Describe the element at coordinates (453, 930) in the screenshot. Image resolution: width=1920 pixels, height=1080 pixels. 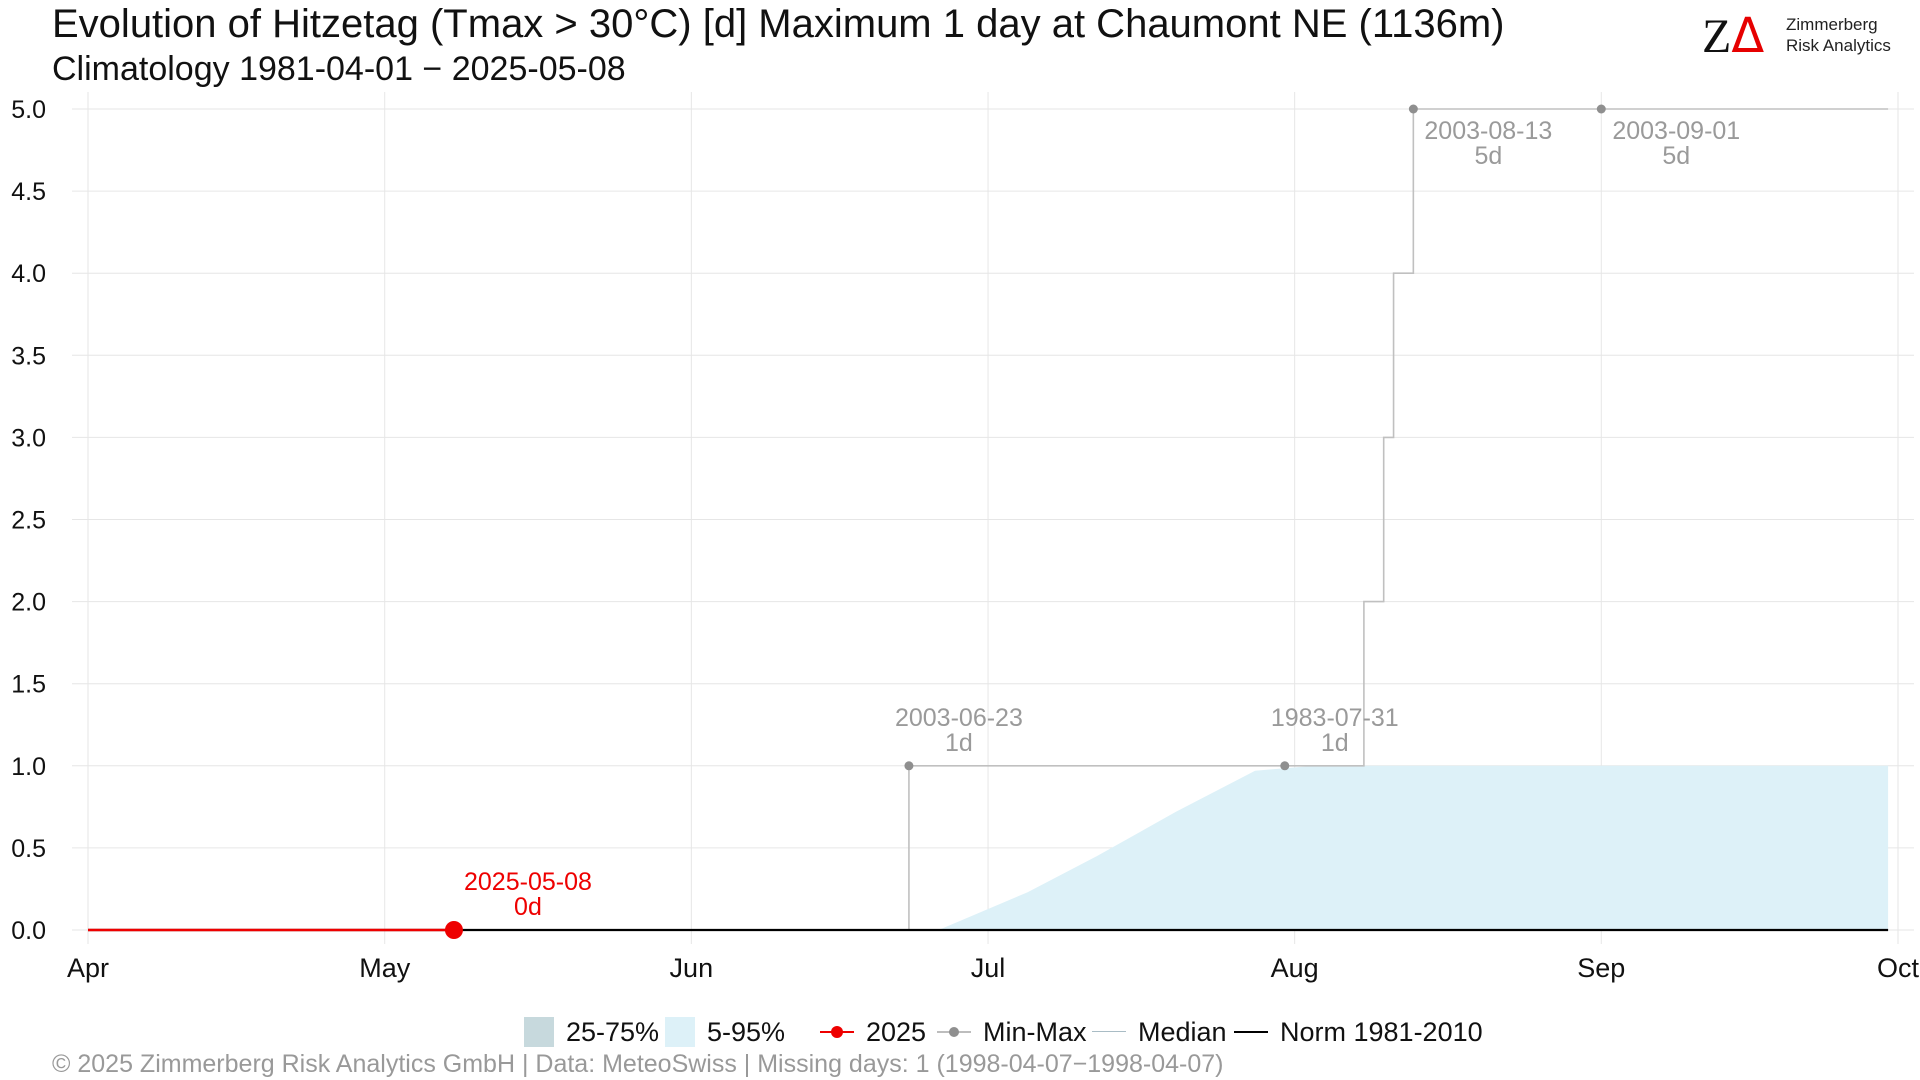
I see `current-point` at that location.